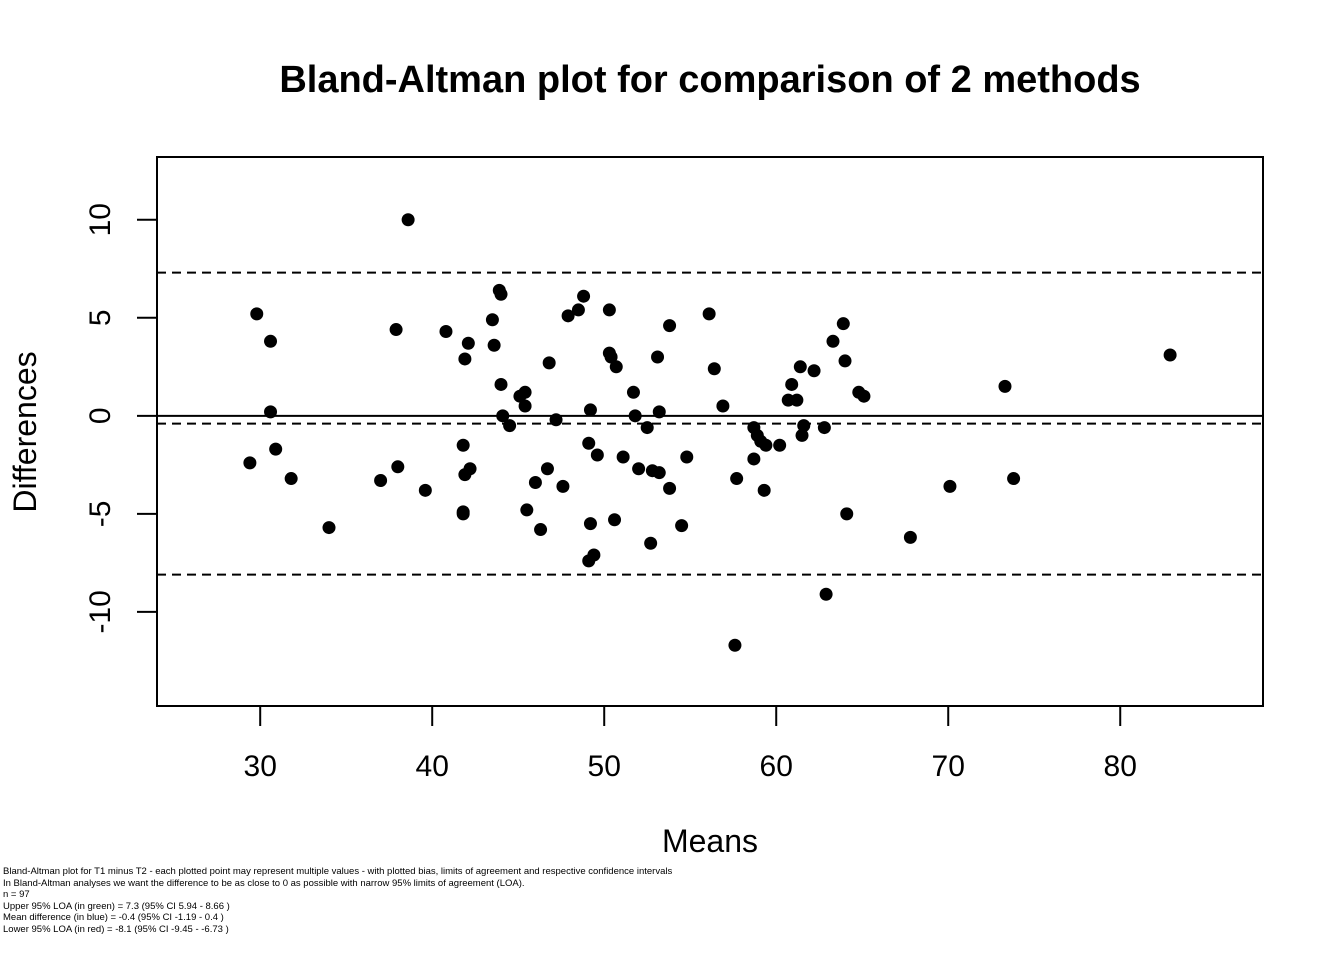 This screenshot has width=1344, height=960. Describe the element at coordinates (710, 841) in the screenshot. I see `x-axis-title: Means` at that location.